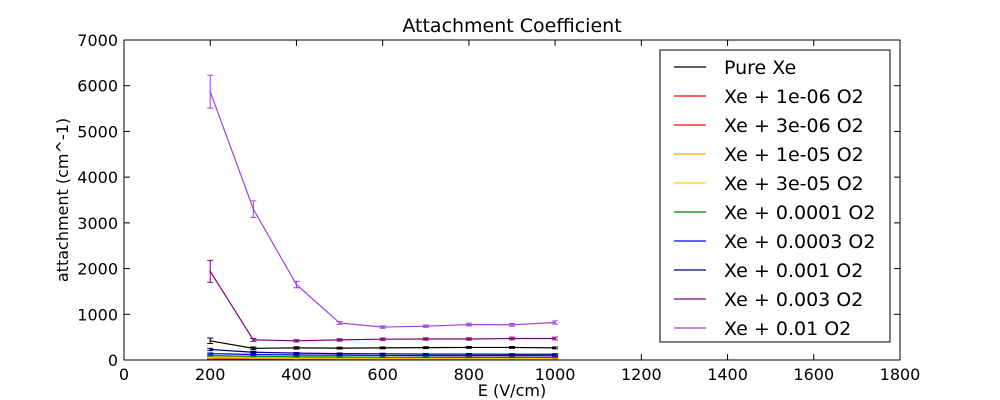  Describe the element at coordinates (760, 68) in the screenshot. I see `legend-label: Pure Xe` at that location.